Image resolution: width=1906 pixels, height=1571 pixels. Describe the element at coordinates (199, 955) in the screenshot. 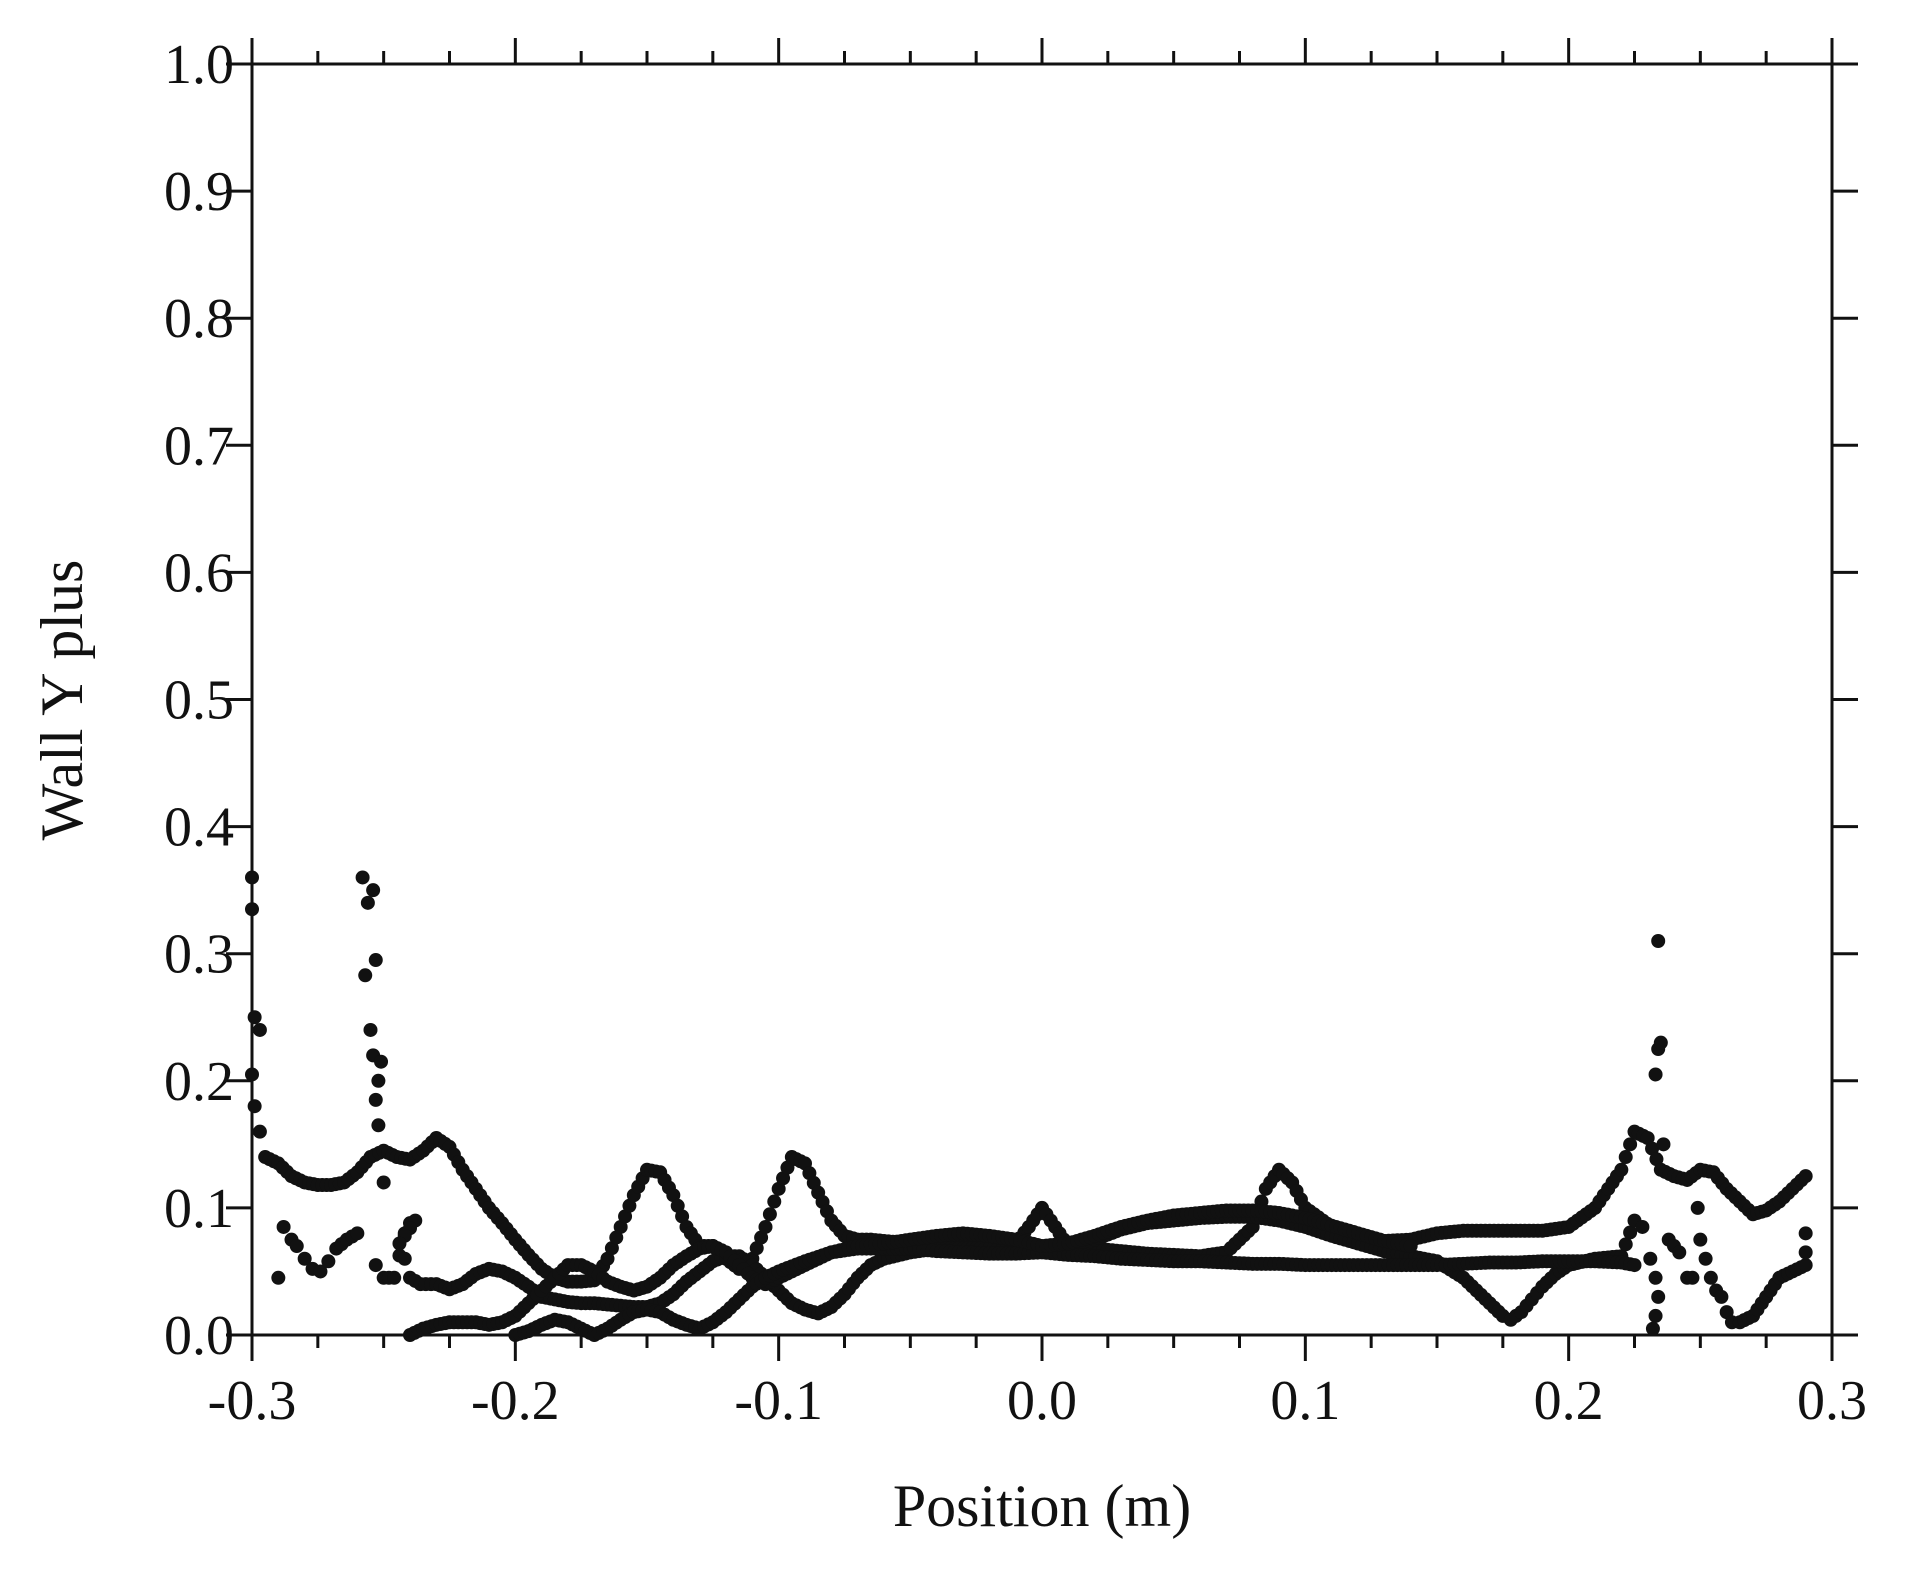

I see `y-tick-label: 0.3` at that location.